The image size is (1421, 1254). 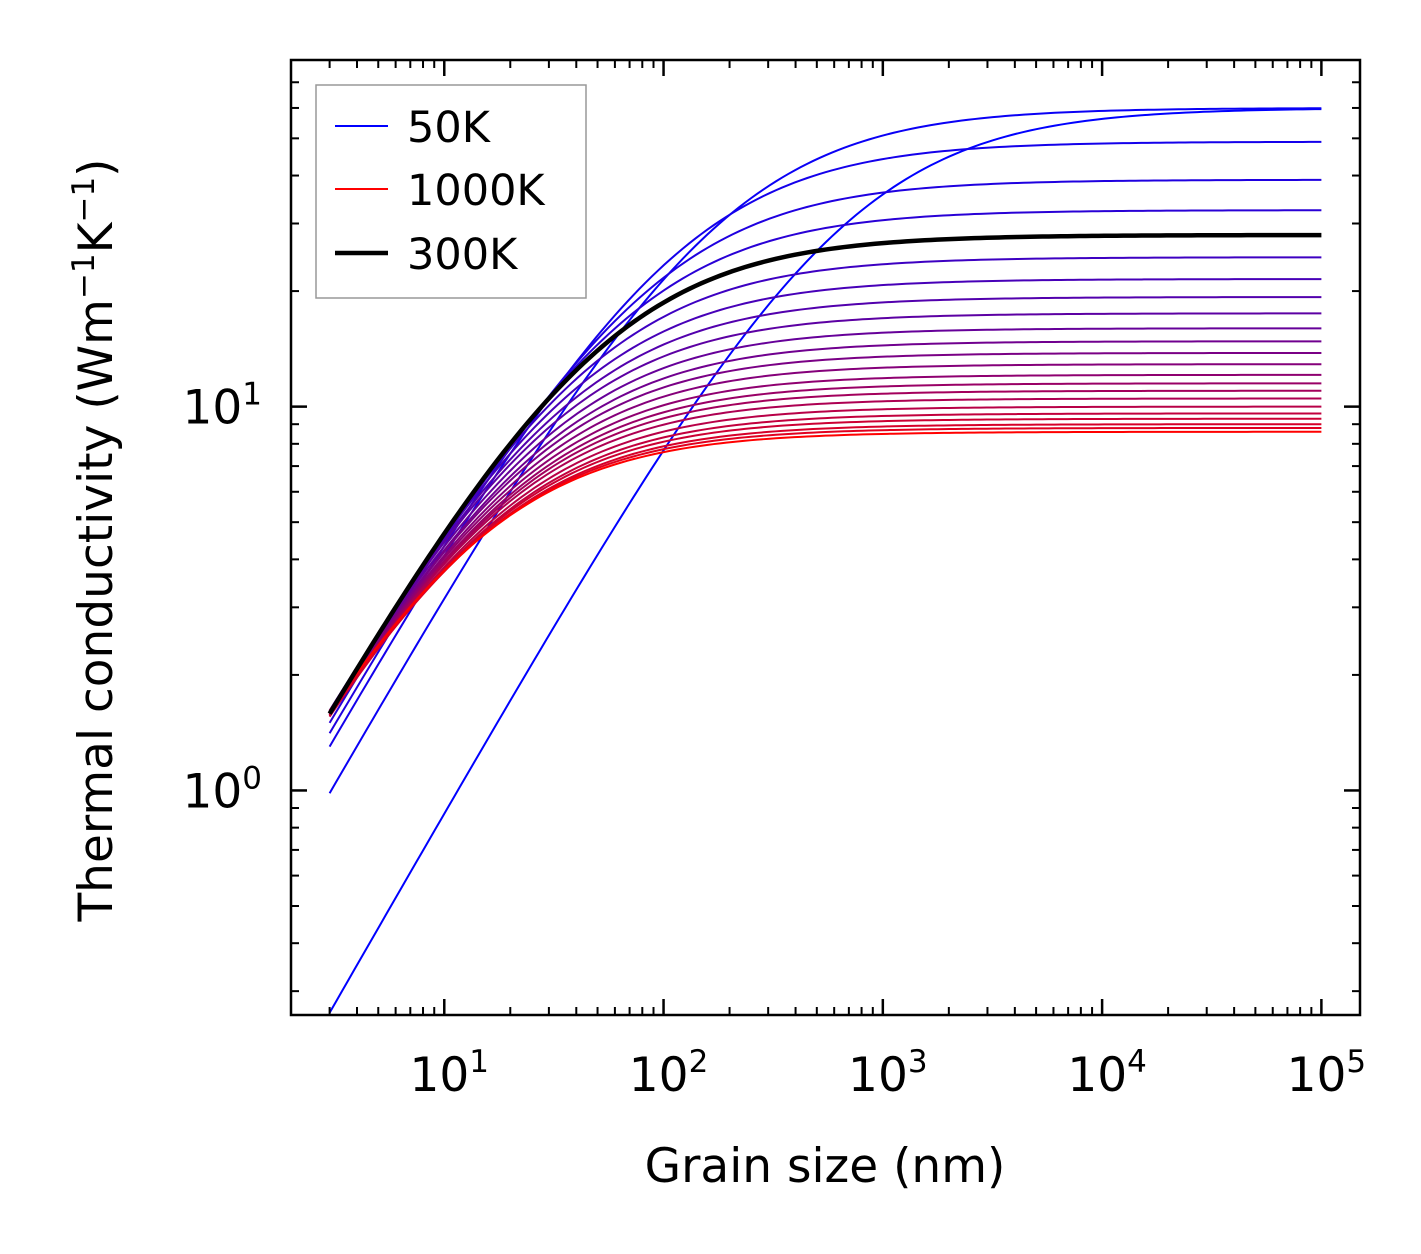 What do you see at coordinates (84, 276) in the screenshot?
I see `y-axis-title-sup1: −1` at bounding box center [84, 276].